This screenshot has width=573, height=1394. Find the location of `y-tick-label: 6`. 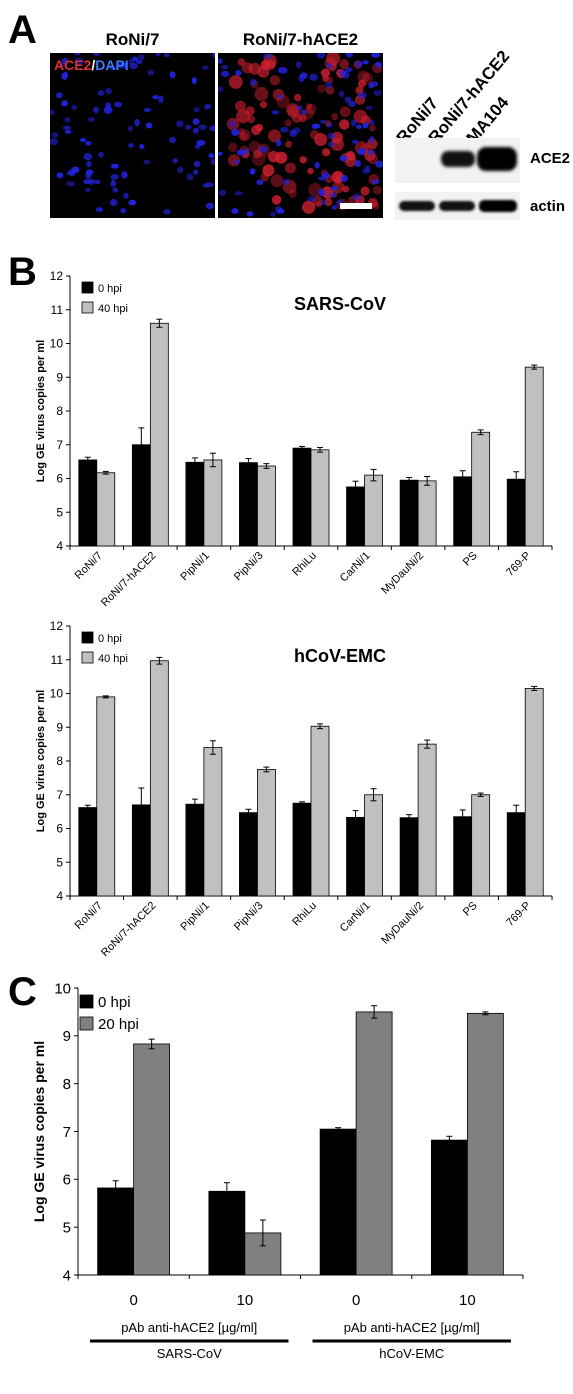

y-tick-label: 6 is located at coordinates (59, 829).